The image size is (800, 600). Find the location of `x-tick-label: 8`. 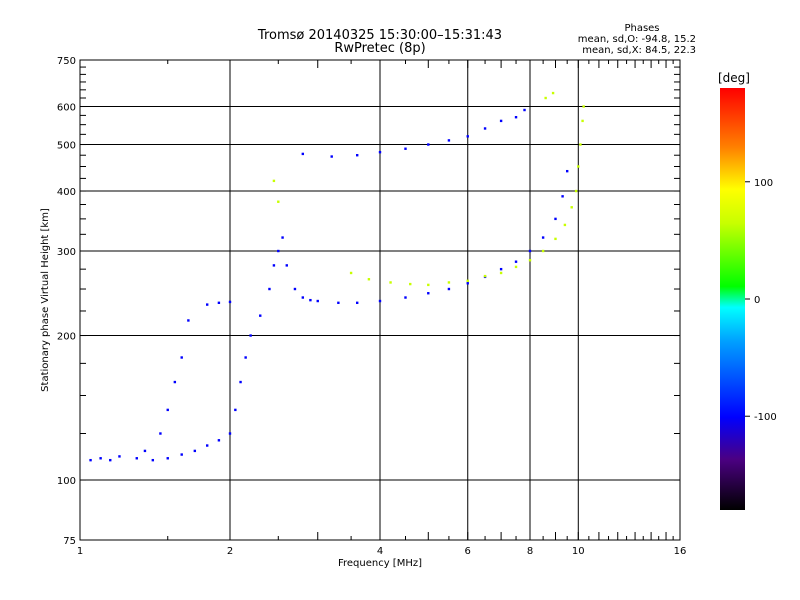

x-tick-label: 8 is located at coordinates (530, 551).